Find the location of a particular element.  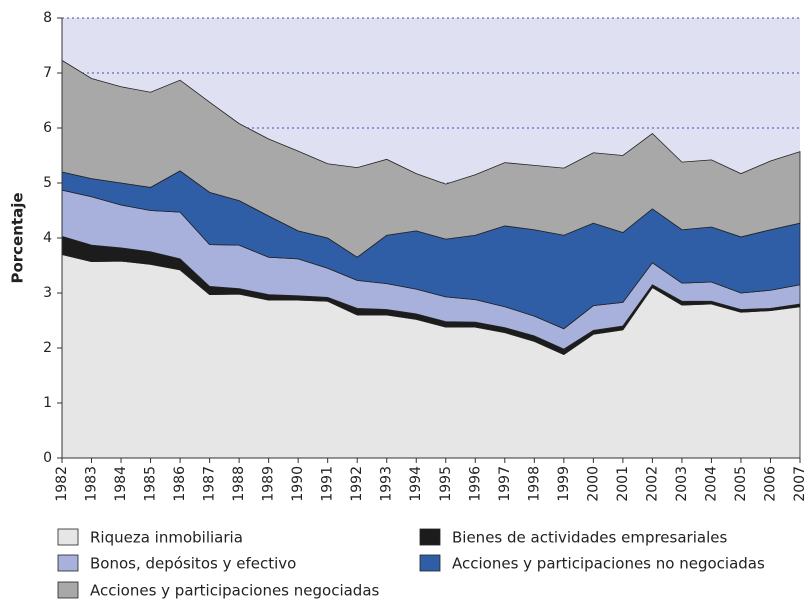

x-tick-label: 1991 is located at coordinates (328, 484).